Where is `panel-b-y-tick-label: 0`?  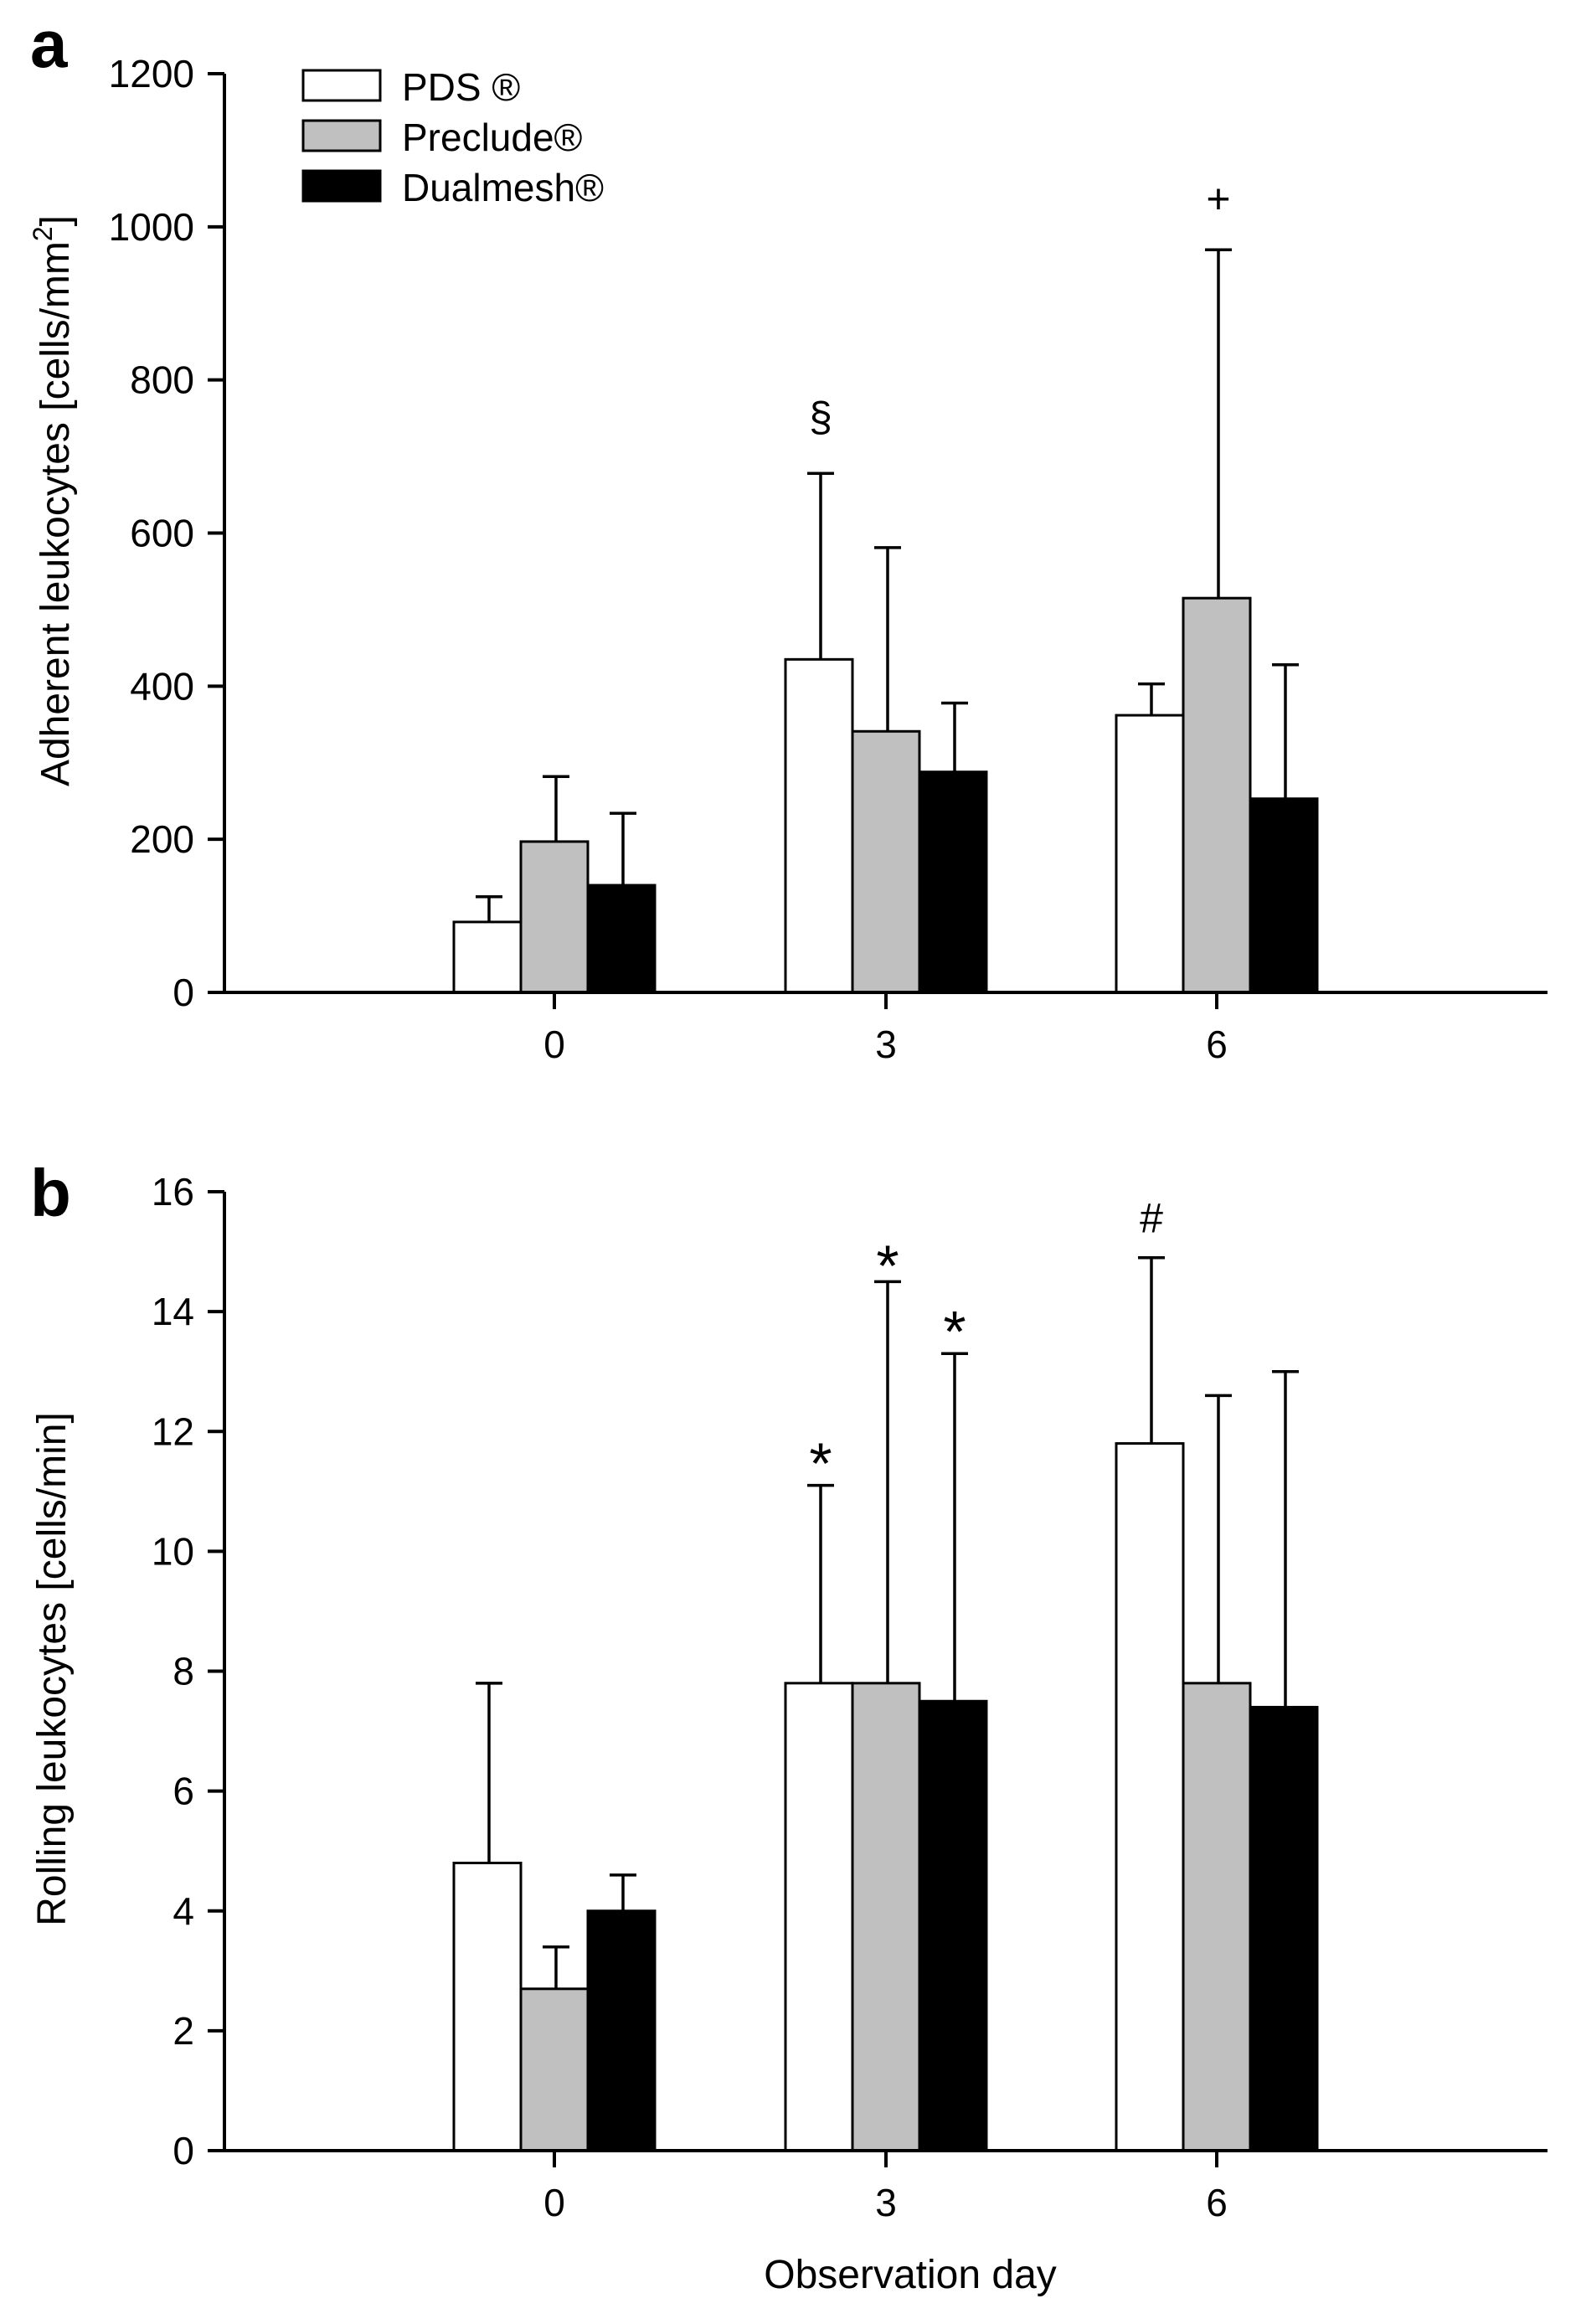 panel-b-y-tick-label: 0 is located at coordinates (183, 2150).